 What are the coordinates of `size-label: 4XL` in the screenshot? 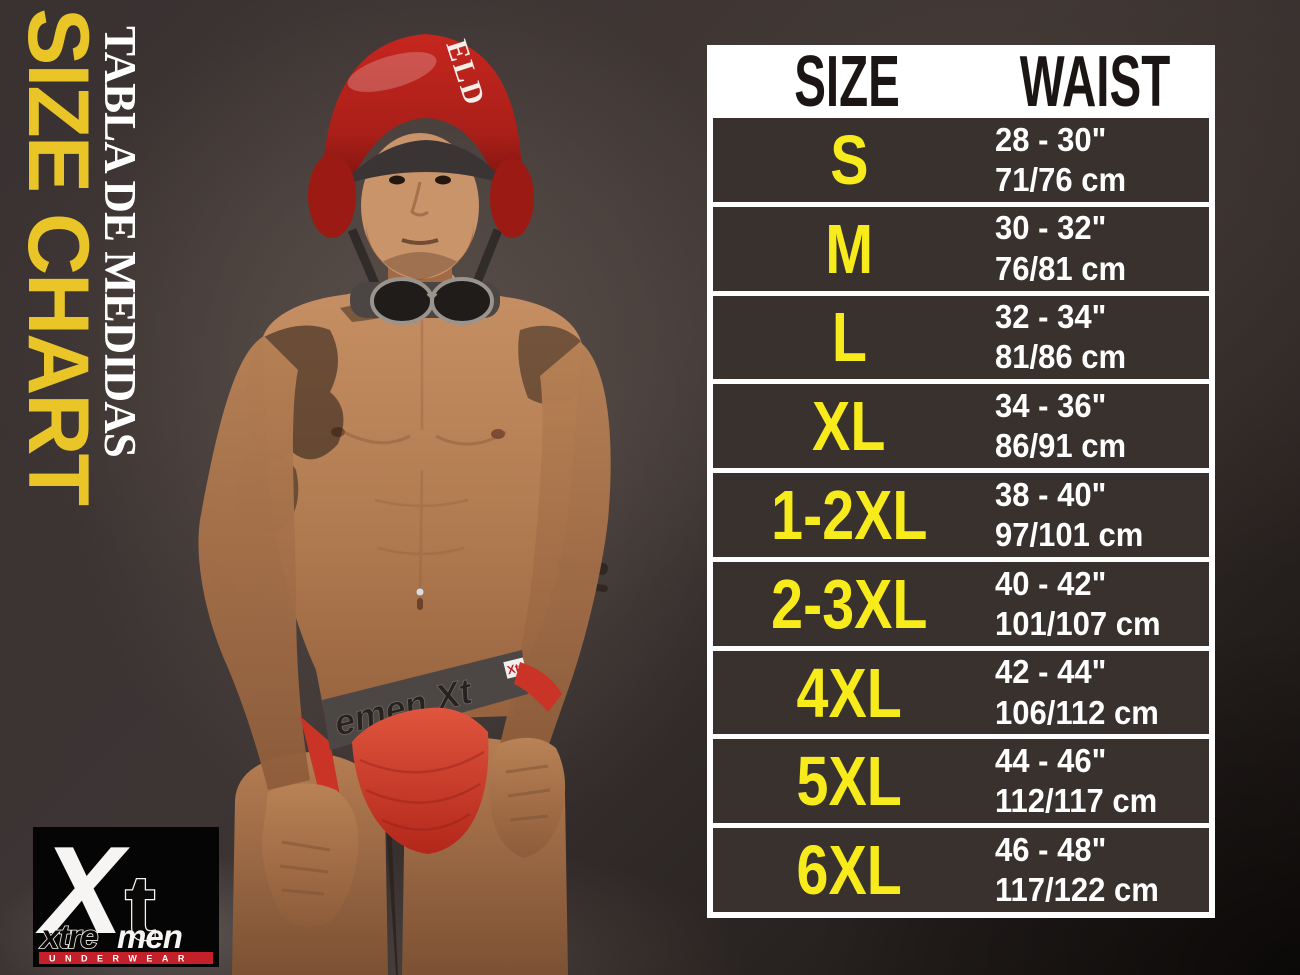 It's located at (849, 692).